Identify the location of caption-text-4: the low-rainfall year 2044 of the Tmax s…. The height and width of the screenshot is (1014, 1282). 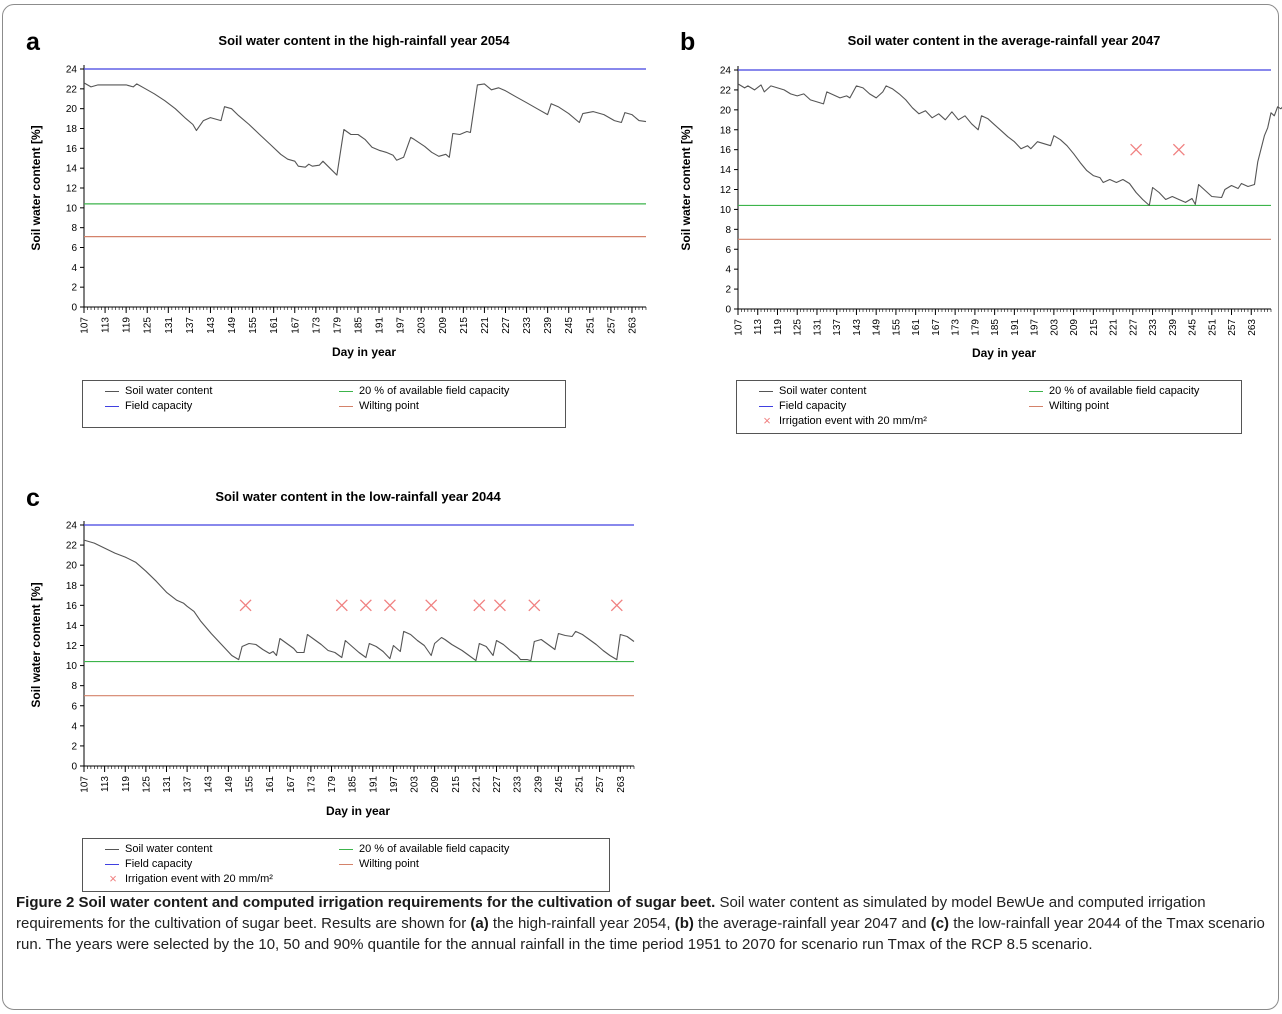
(640, 934).